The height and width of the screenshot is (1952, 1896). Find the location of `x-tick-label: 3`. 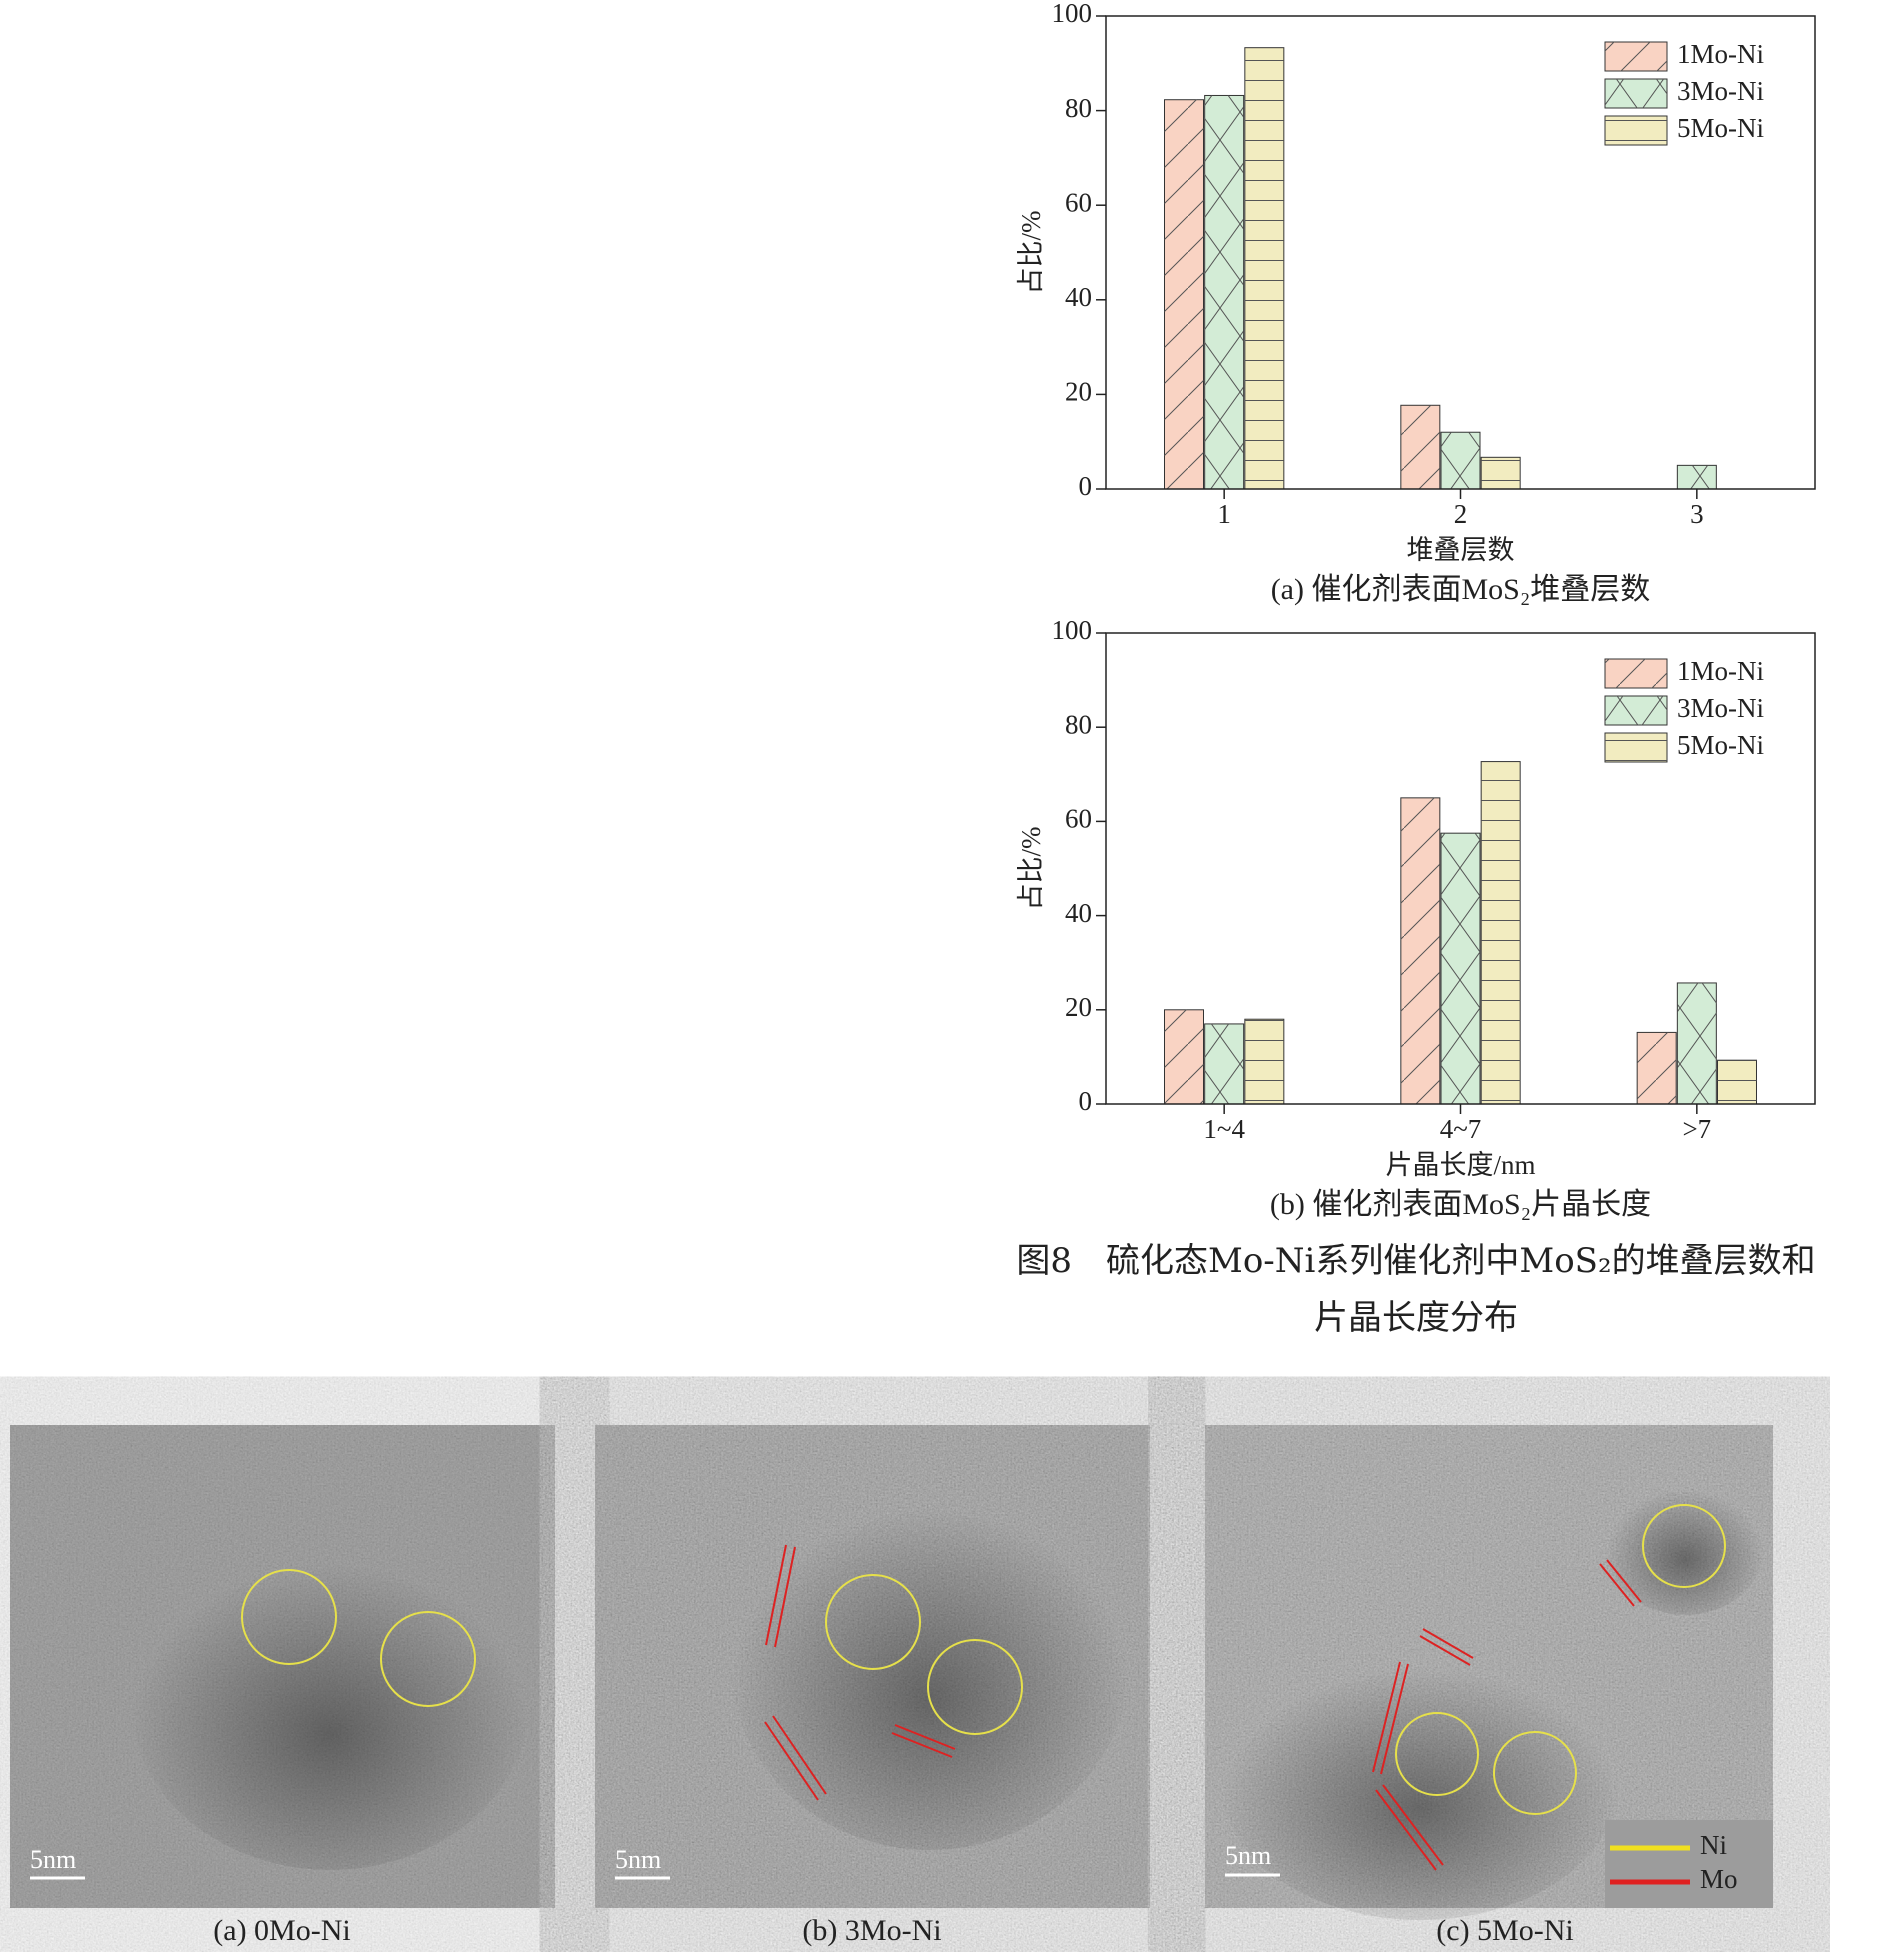

x-tick-label: 3 is located at coordinates (1697, 514).